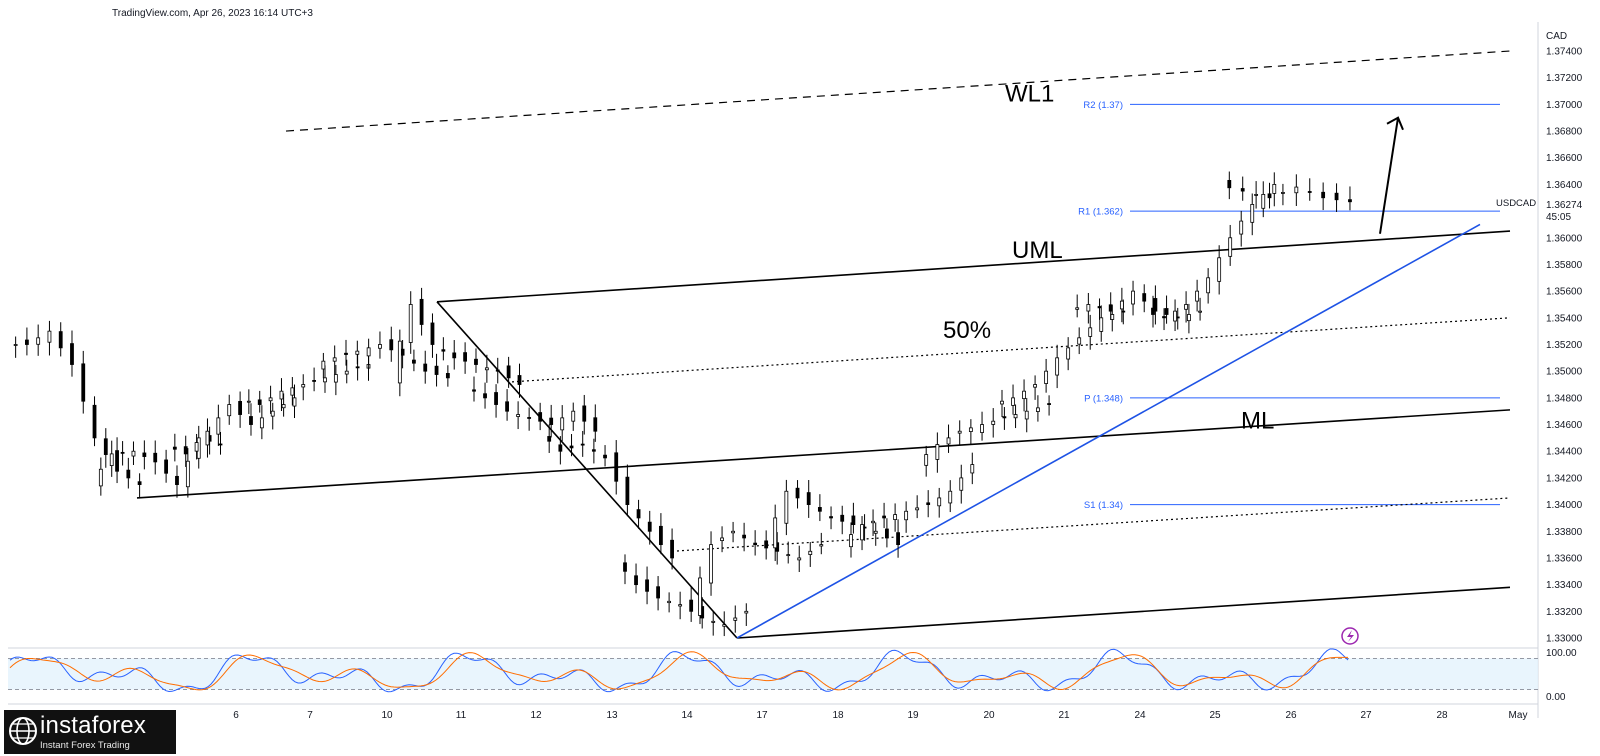 Image resolution: width=1600 pixels, height=756 pixels. Describe the element at coordinates (1395, 123) in the screenshot. I see `forecast-arrow-head` at that location.